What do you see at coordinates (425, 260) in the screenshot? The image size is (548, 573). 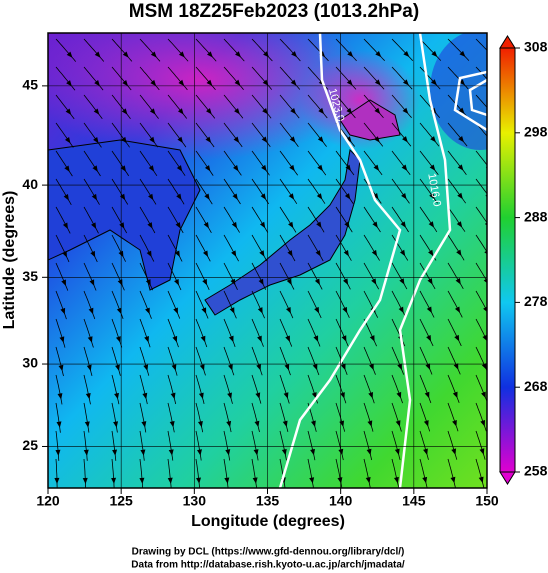 I see `isobar` at bounding box center [425, 260].